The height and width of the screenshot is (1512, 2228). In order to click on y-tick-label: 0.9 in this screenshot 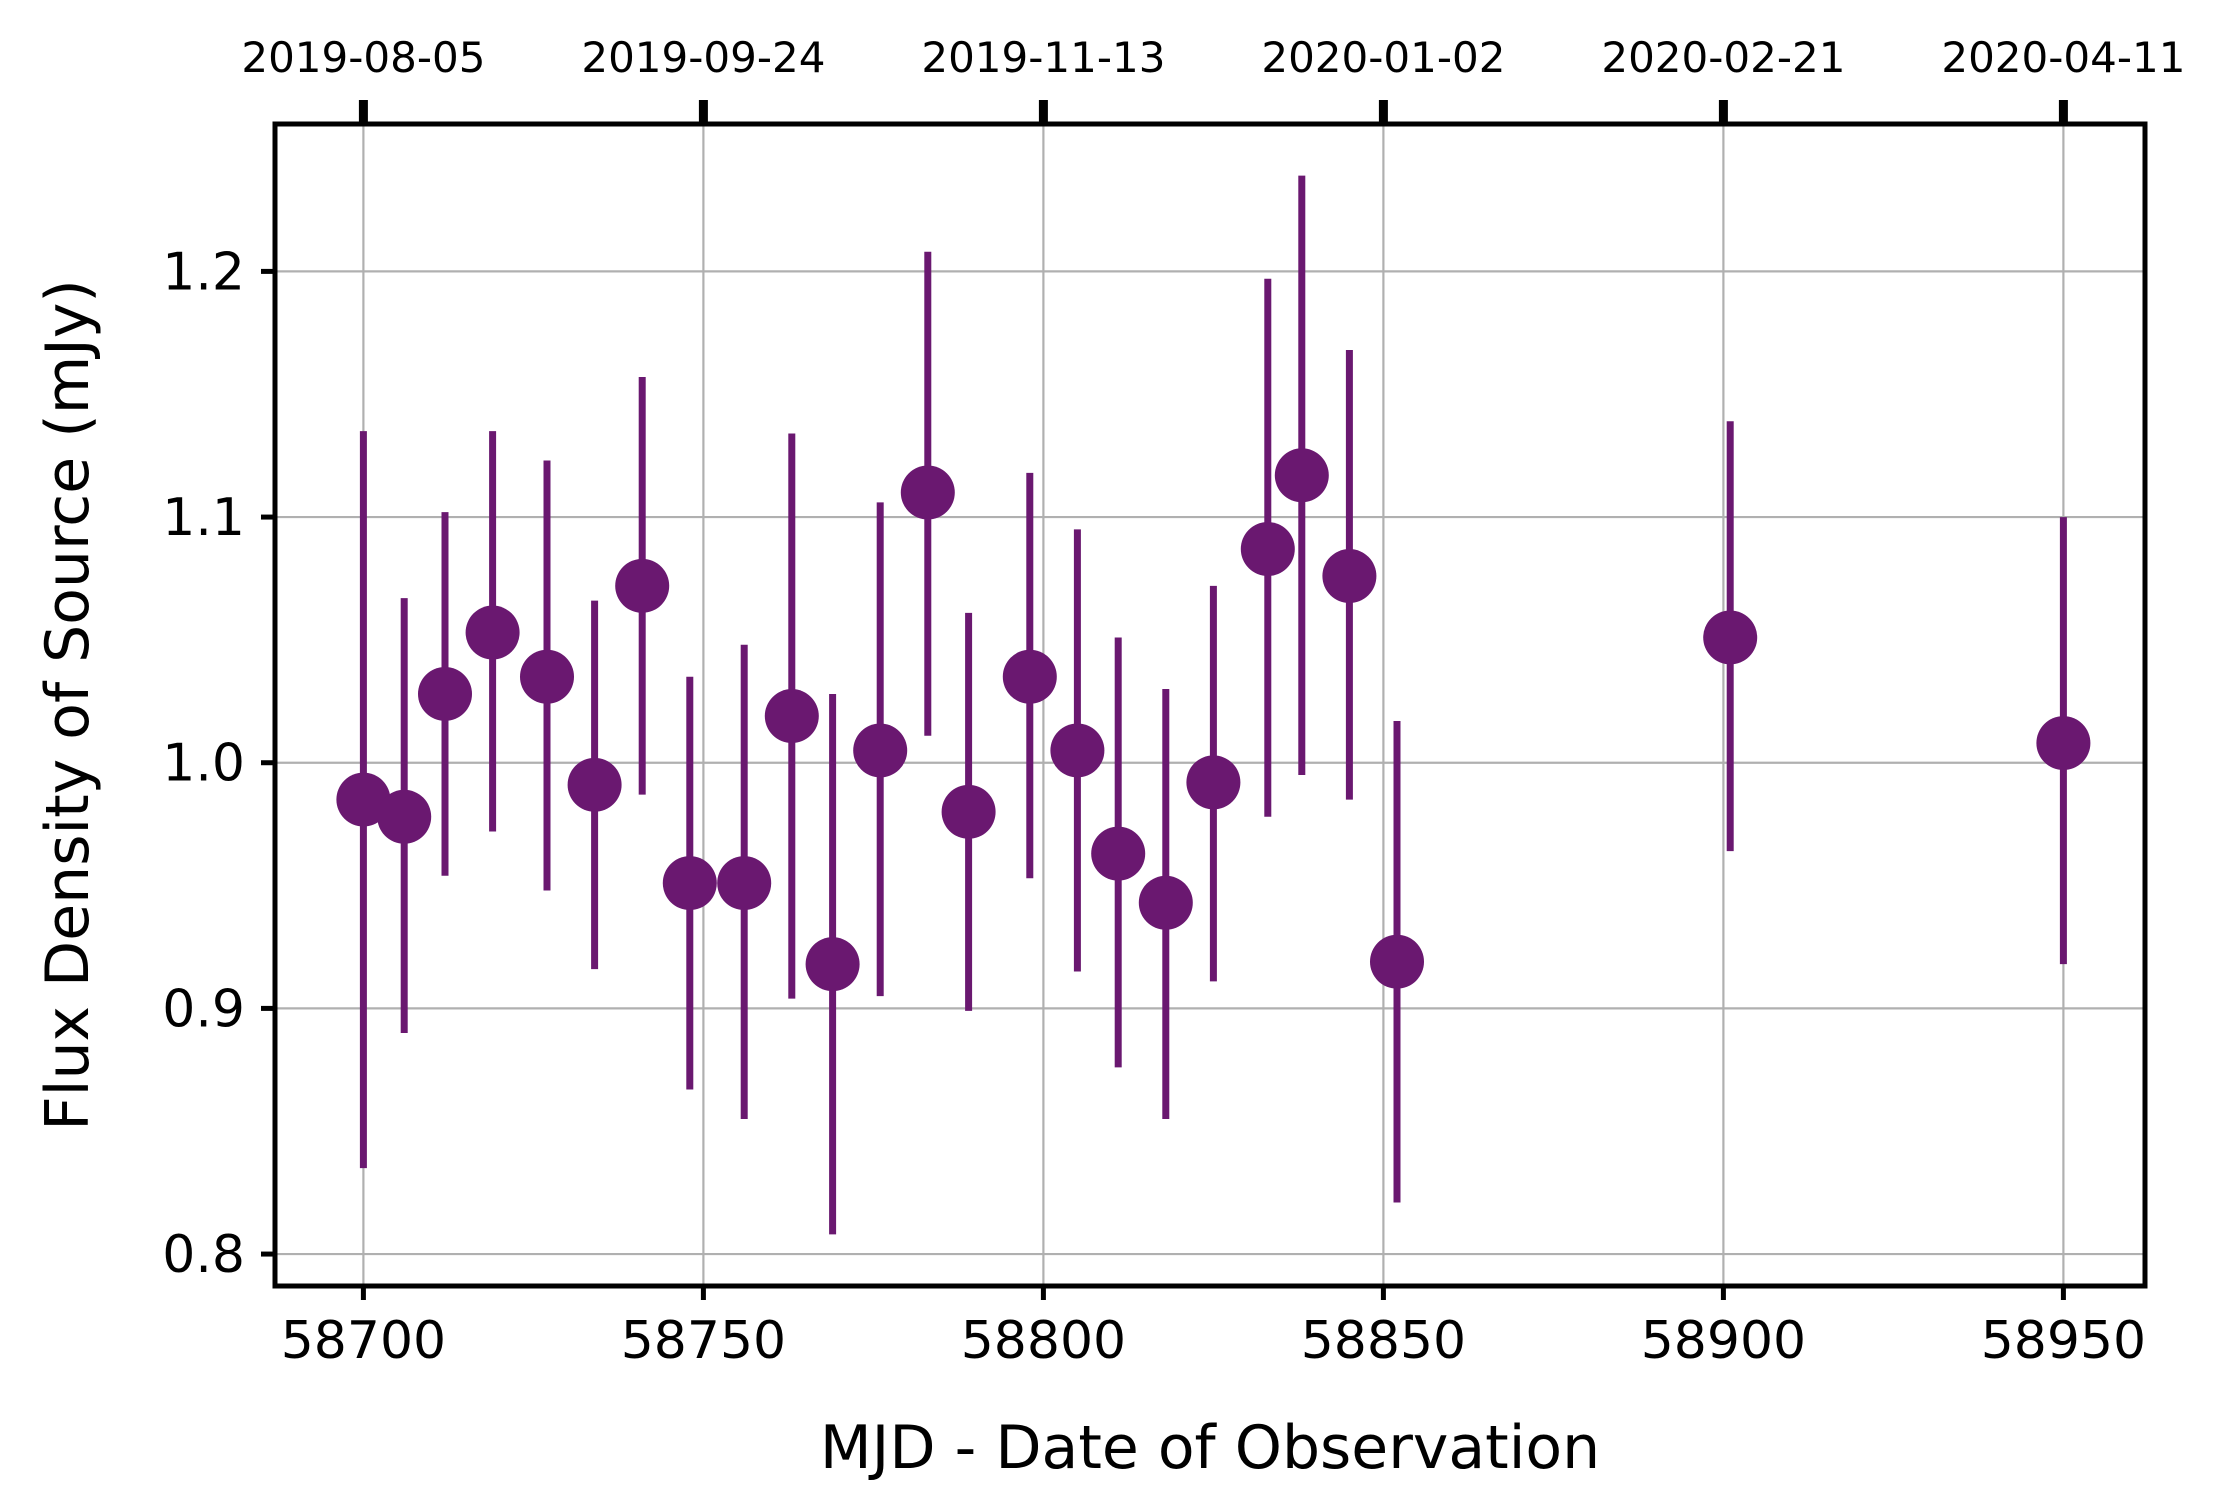, I will do `click(203, 1009)`.